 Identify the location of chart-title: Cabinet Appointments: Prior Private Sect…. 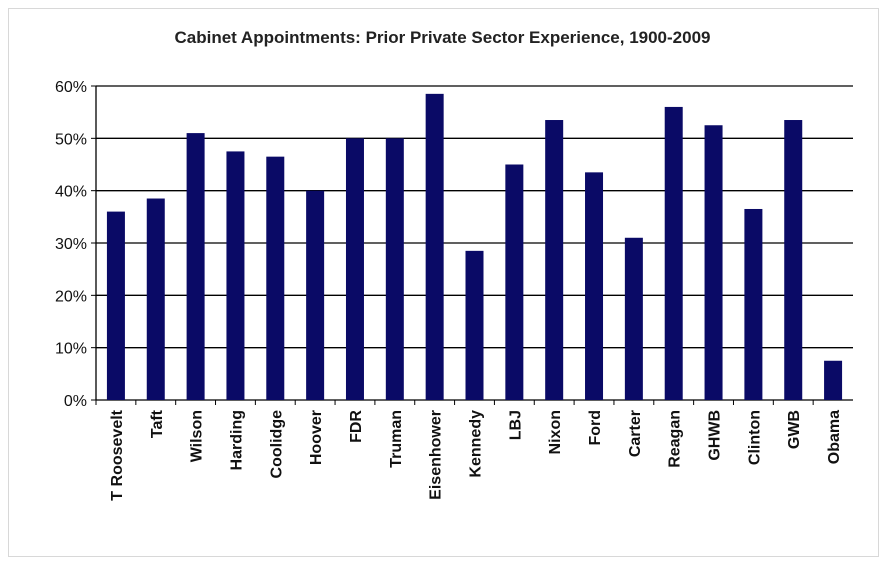
(442, 37).